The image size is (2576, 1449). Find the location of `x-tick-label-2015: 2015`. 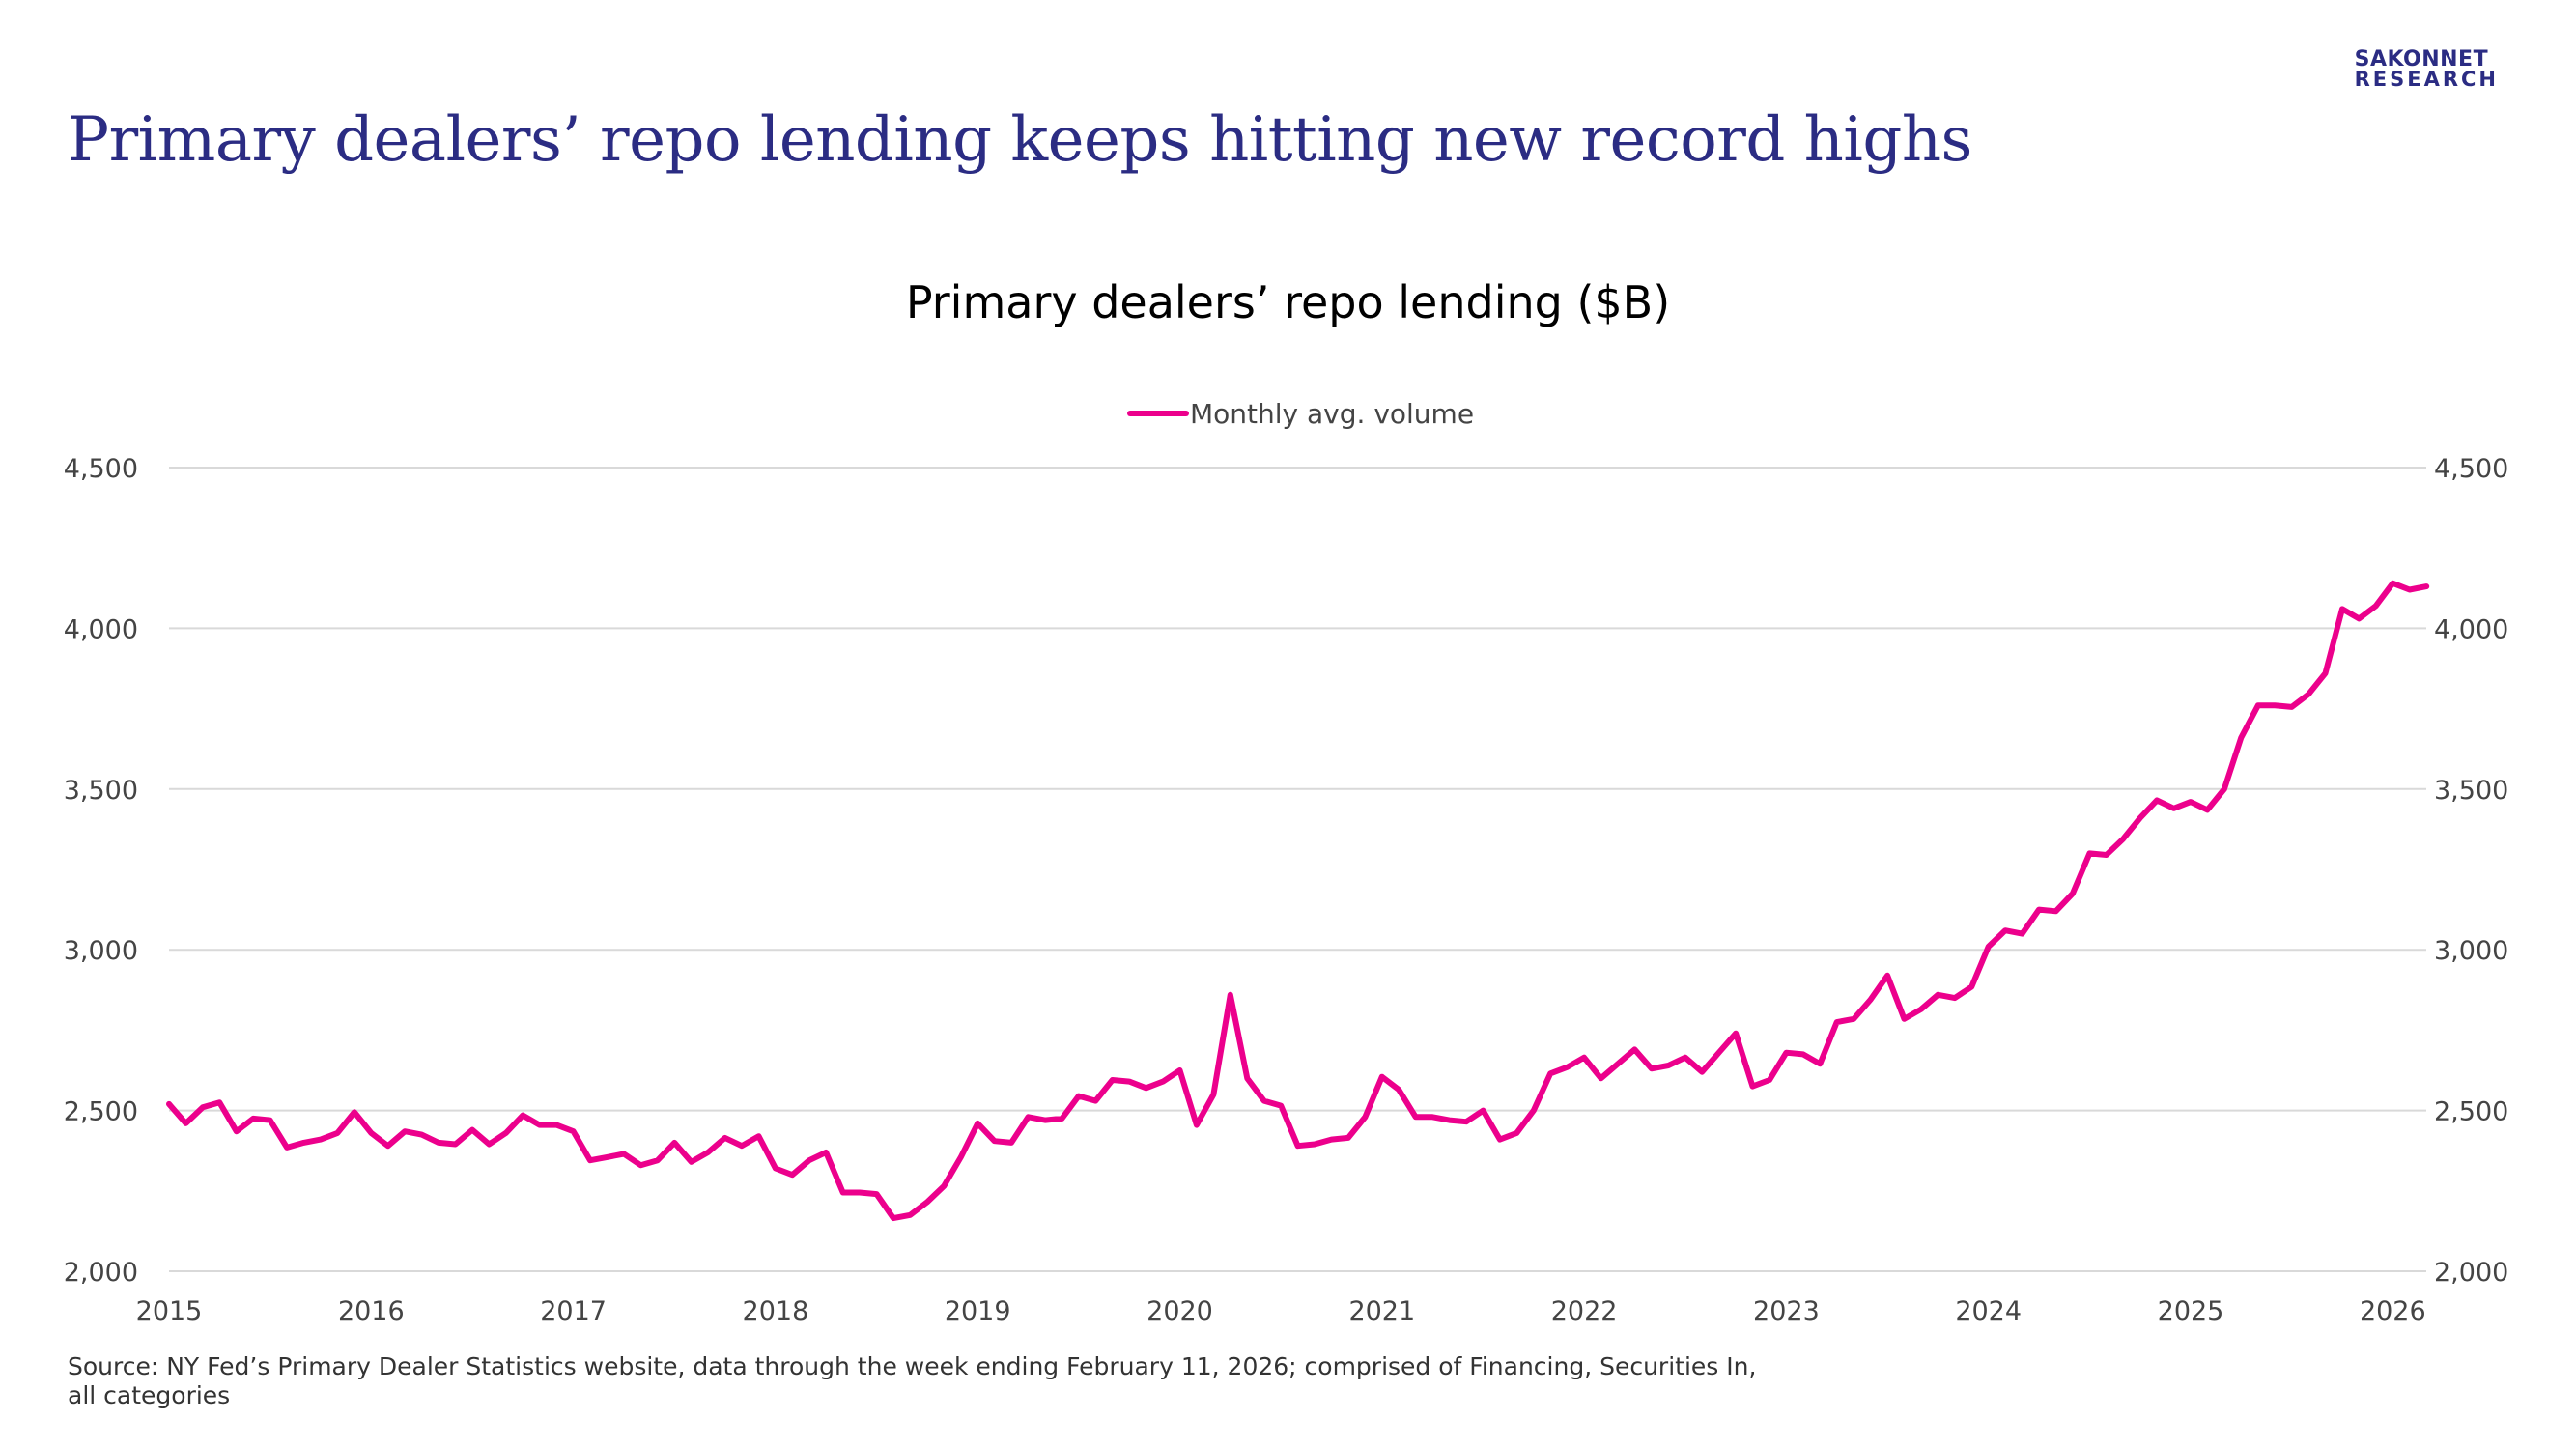

x-tick-label-2015: 2015 is located at coordinates (169, 1311).